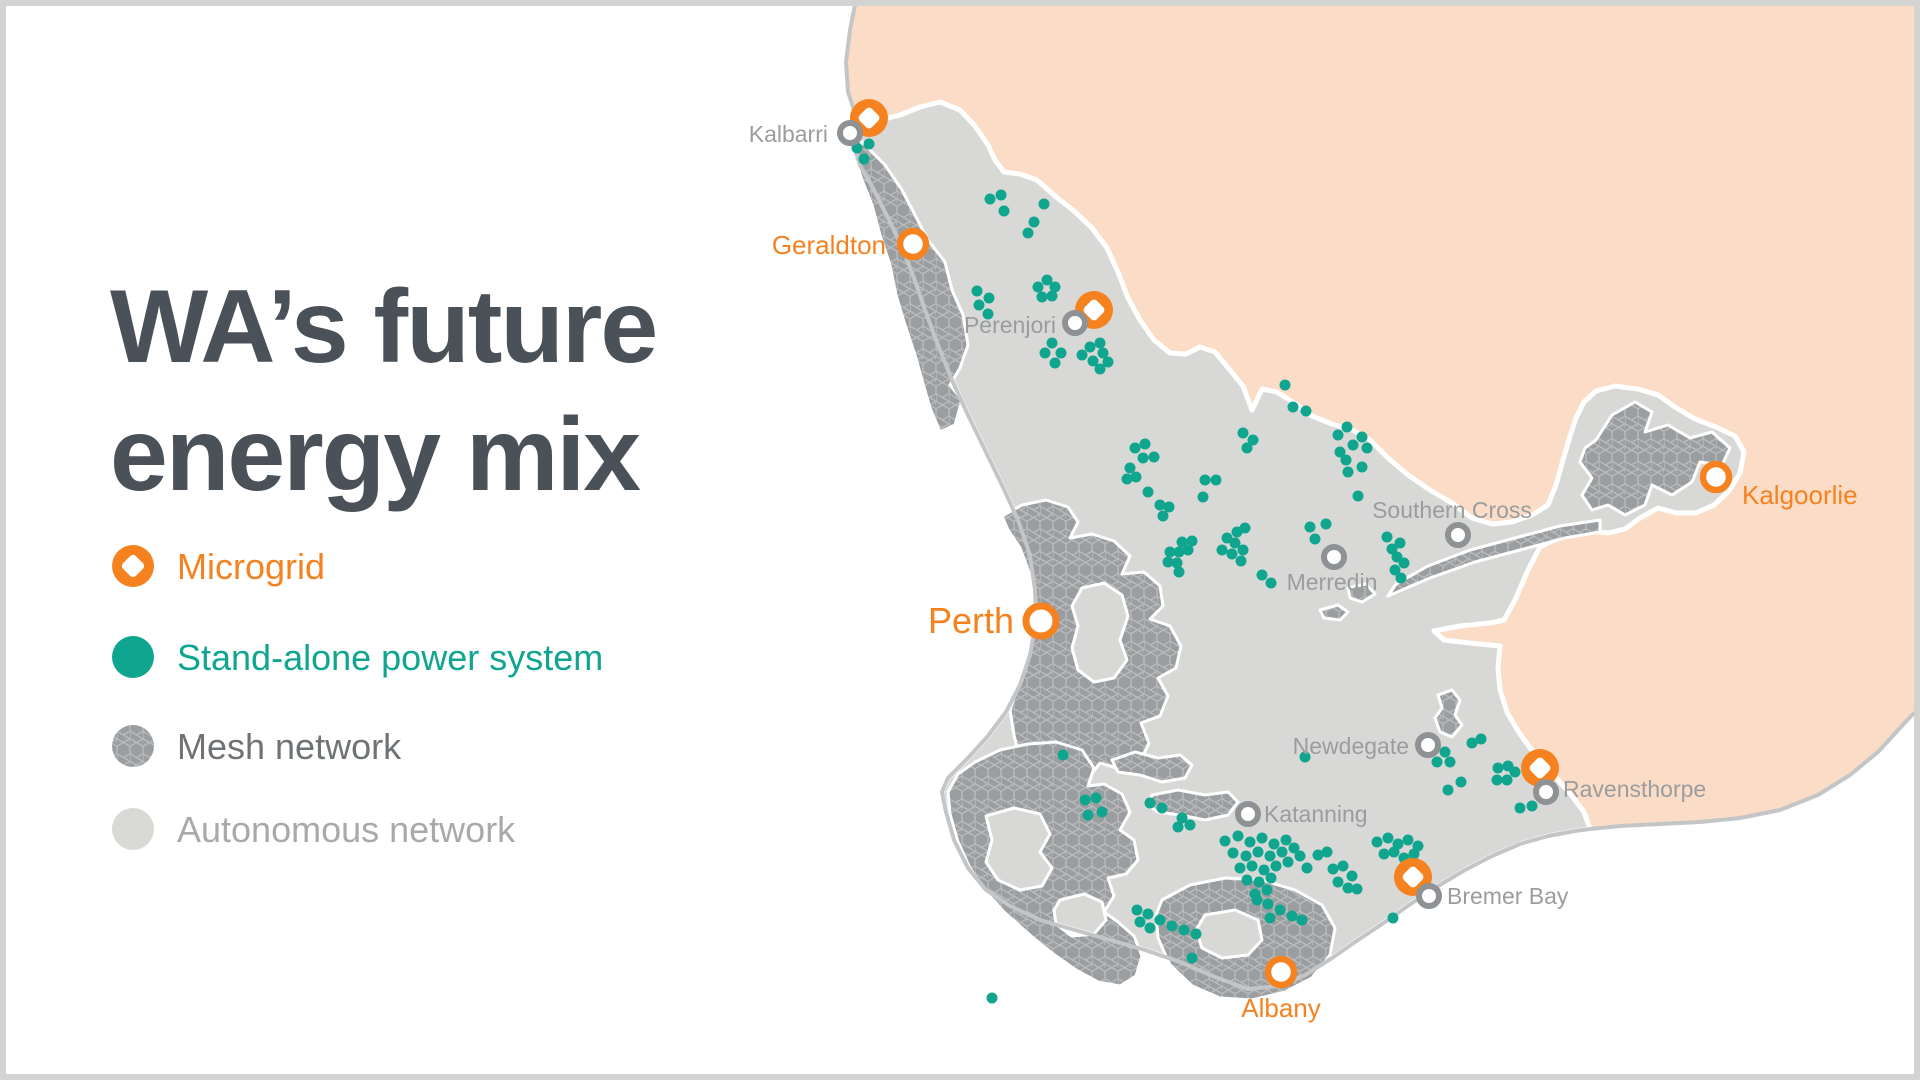 The width and height of the screenshot is (1920, 1080). I want to click on city-ravensthorpe: Ravensthorpe, so click(1613, 777).